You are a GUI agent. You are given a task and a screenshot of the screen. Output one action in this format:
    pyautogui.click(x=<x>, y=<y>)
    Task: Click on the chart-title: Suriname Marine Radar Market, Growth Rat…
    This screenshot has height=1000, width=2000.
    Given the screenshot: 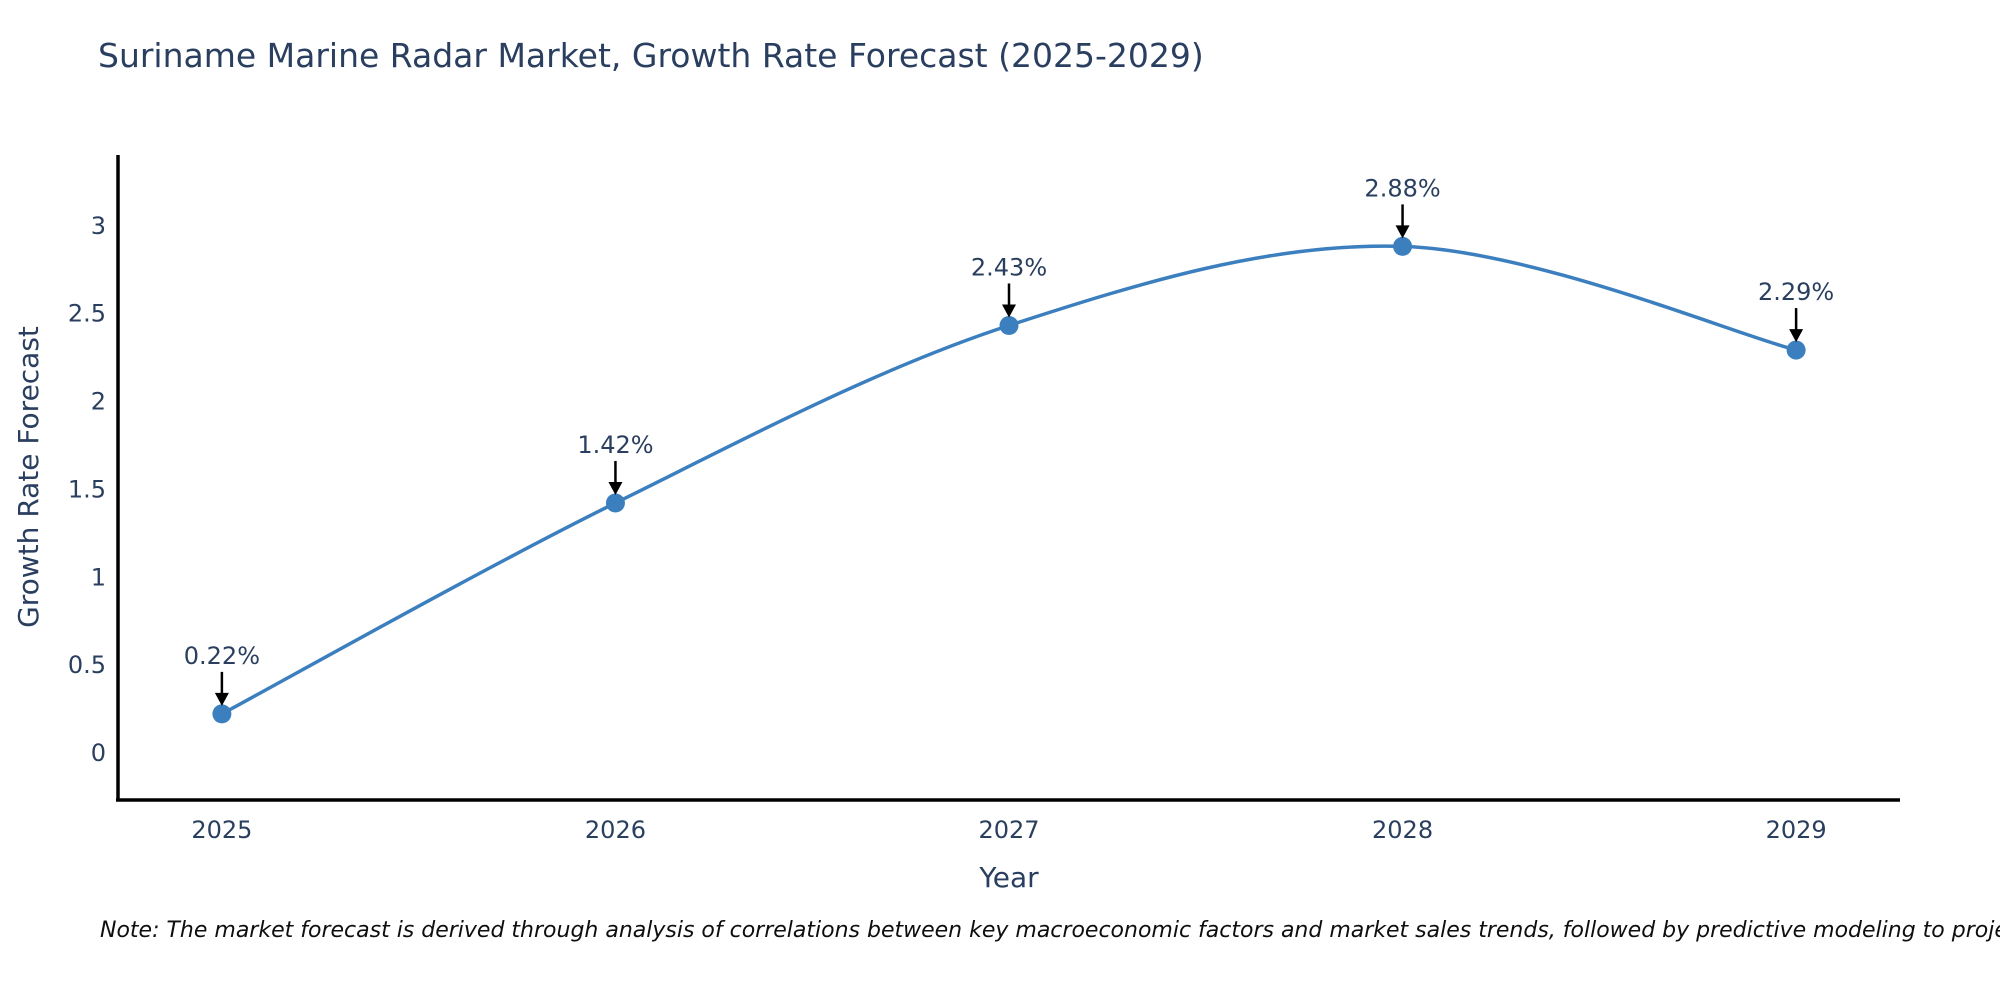 What is the action you would take?
    pyautogui.click(x=651, y=55)
    